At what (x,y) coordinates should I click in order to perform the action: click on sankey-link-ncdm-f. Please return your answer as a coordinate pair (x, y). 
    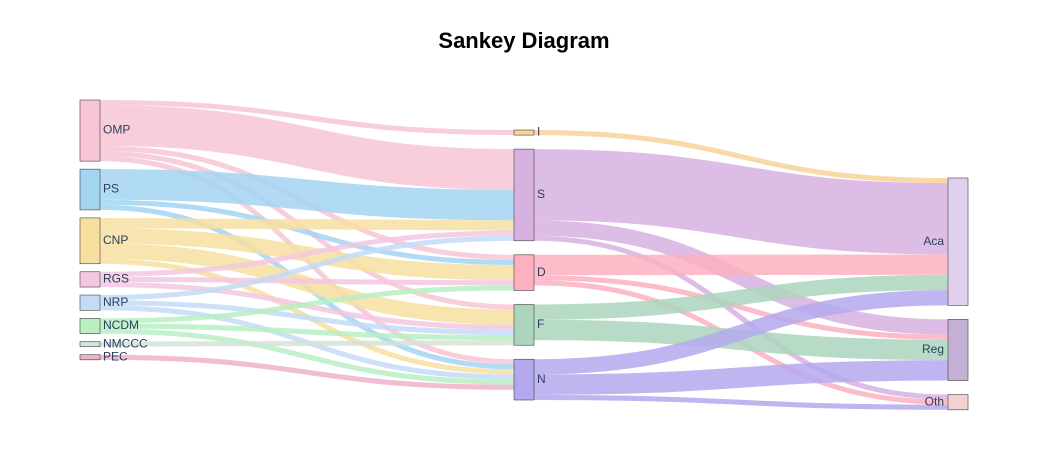
    Looking at the image, I should click on (307, 332).